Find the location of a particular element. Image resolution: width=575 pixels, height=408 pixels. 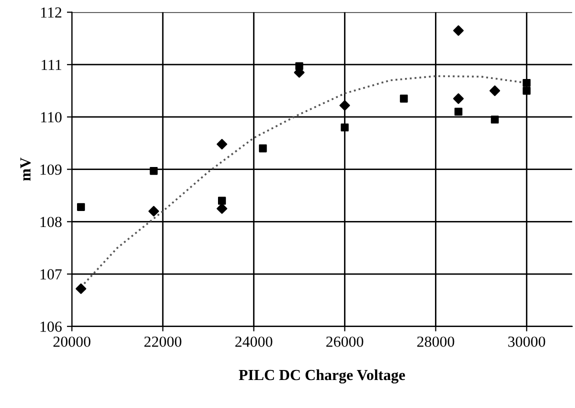

x-tick-label: 26000 is located at coordinates (345, 341).